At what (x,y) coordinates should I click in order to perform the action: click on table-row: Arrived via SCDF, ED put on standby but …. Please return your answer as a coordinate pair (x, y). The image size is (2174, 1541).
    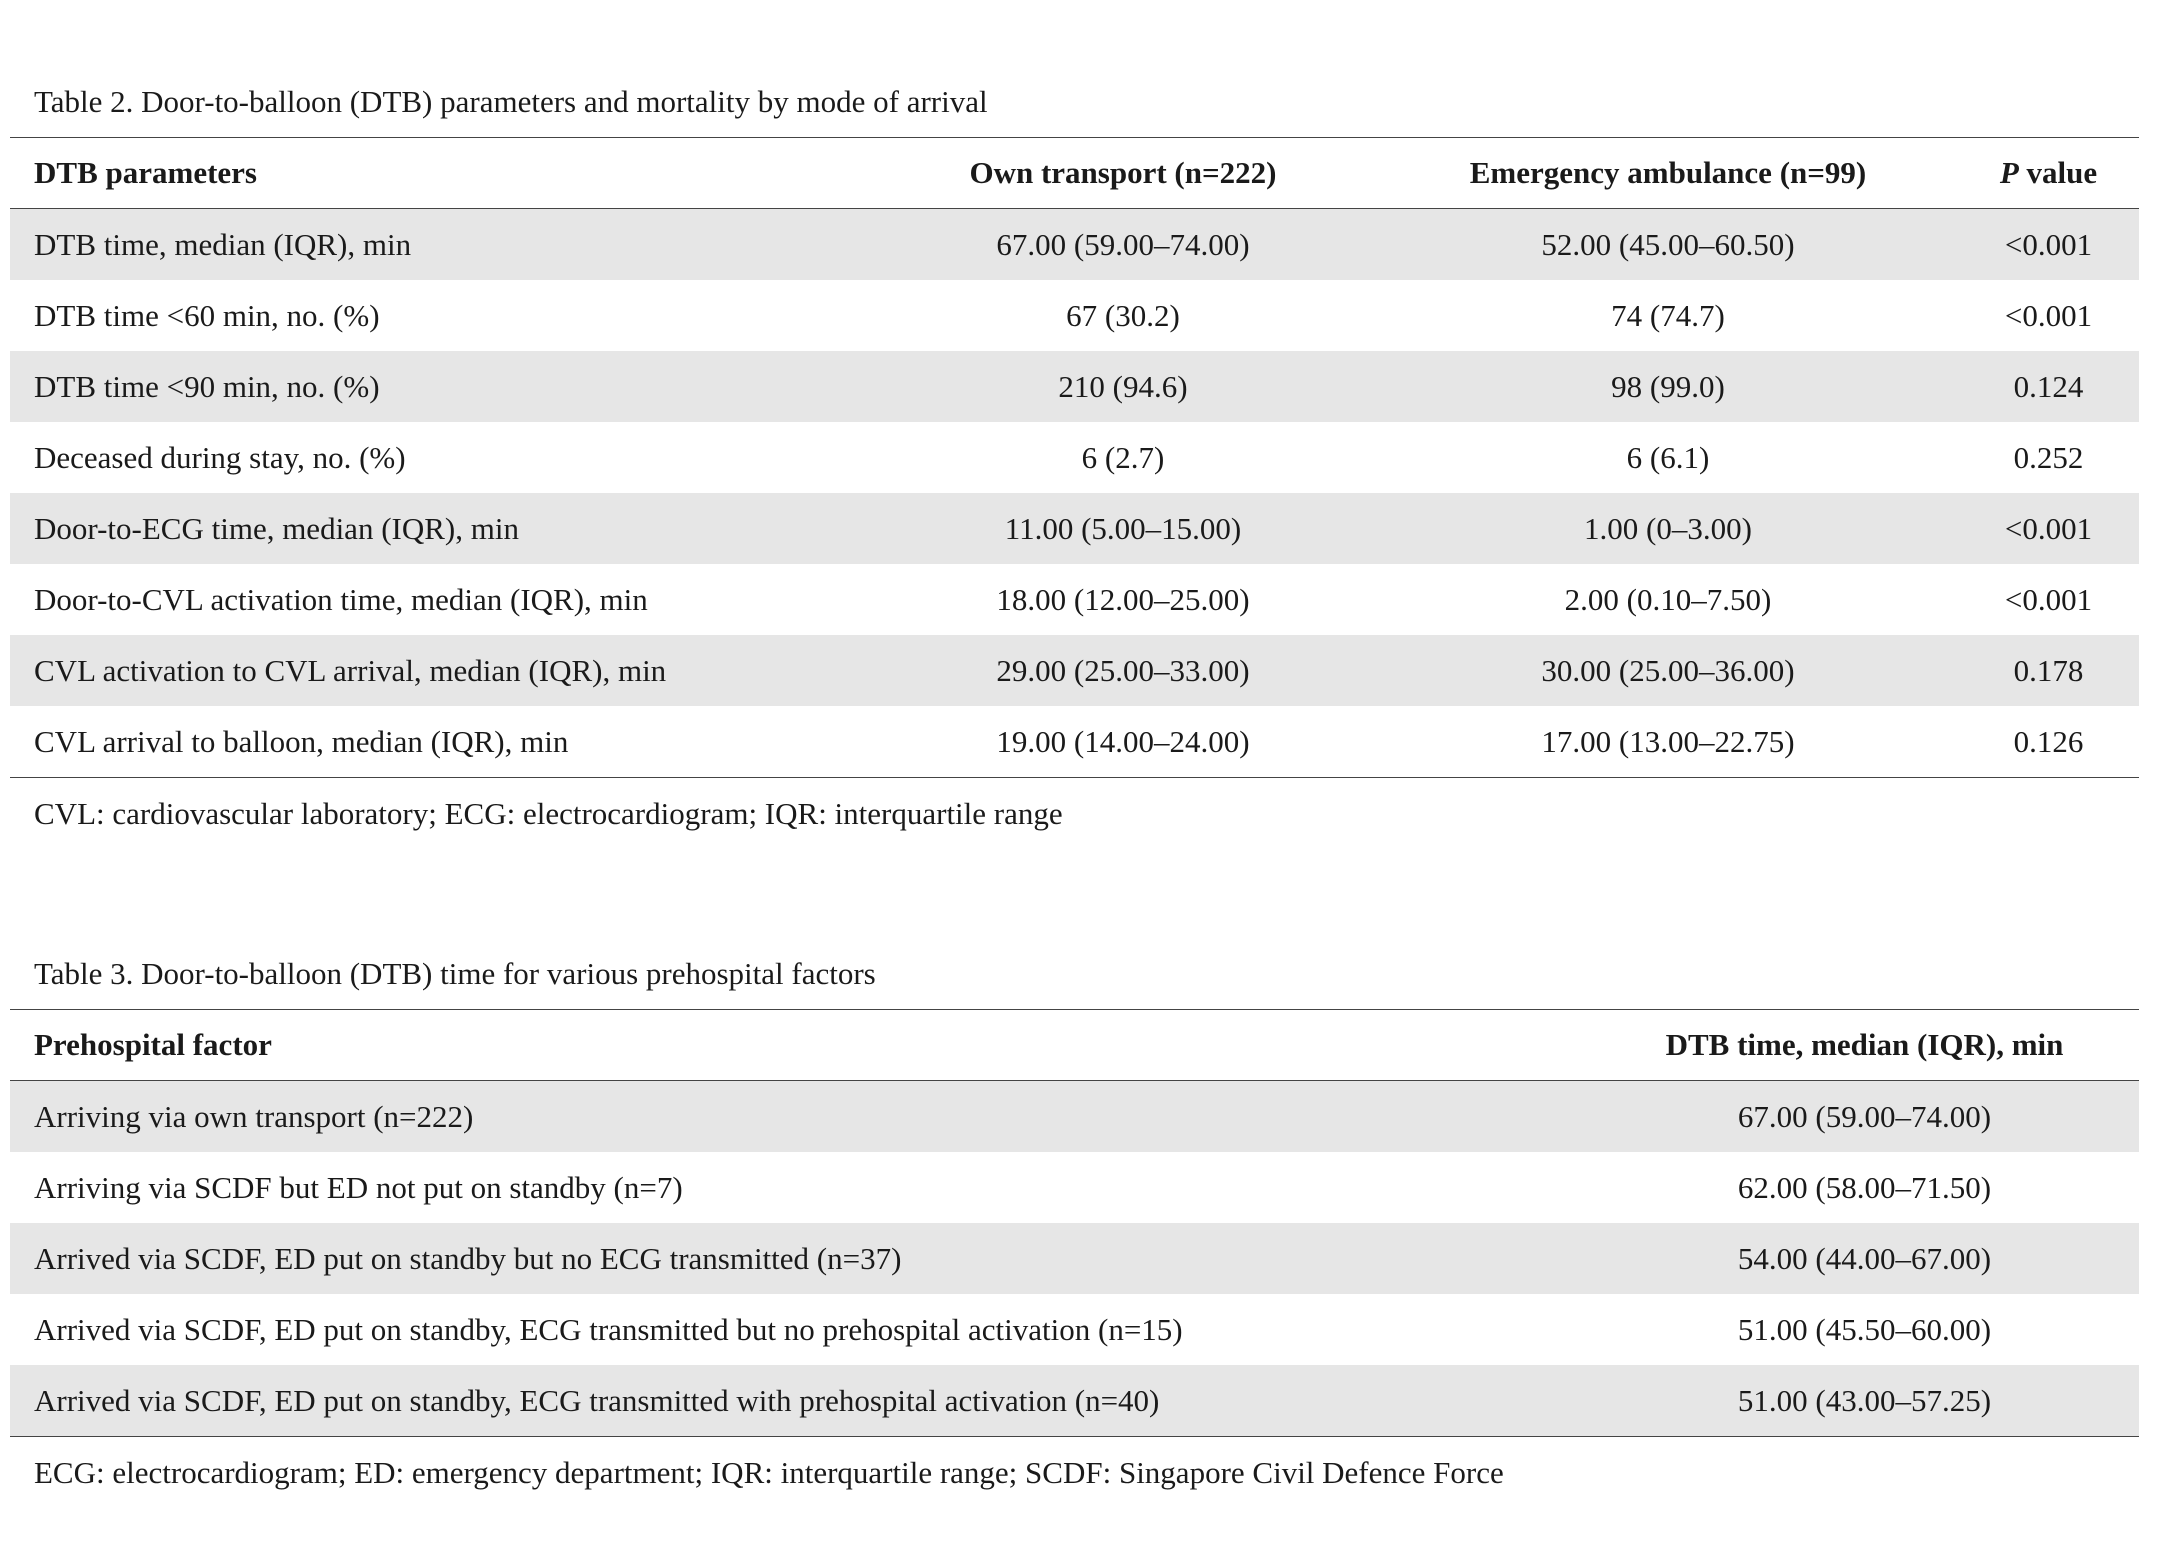
    Looking at the image, I should click on (1074, 1258).